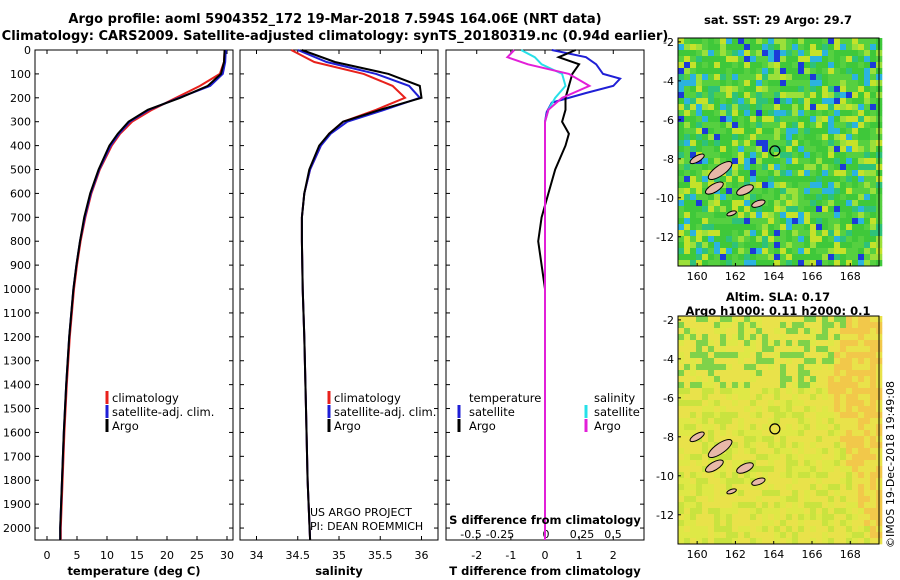 The height and width of the screenshot is (580, 900). What do you see at coordinates (665, 198) in the screenshot?
I see `map-y-tick-label: -10` at bounding box center [665, 198].